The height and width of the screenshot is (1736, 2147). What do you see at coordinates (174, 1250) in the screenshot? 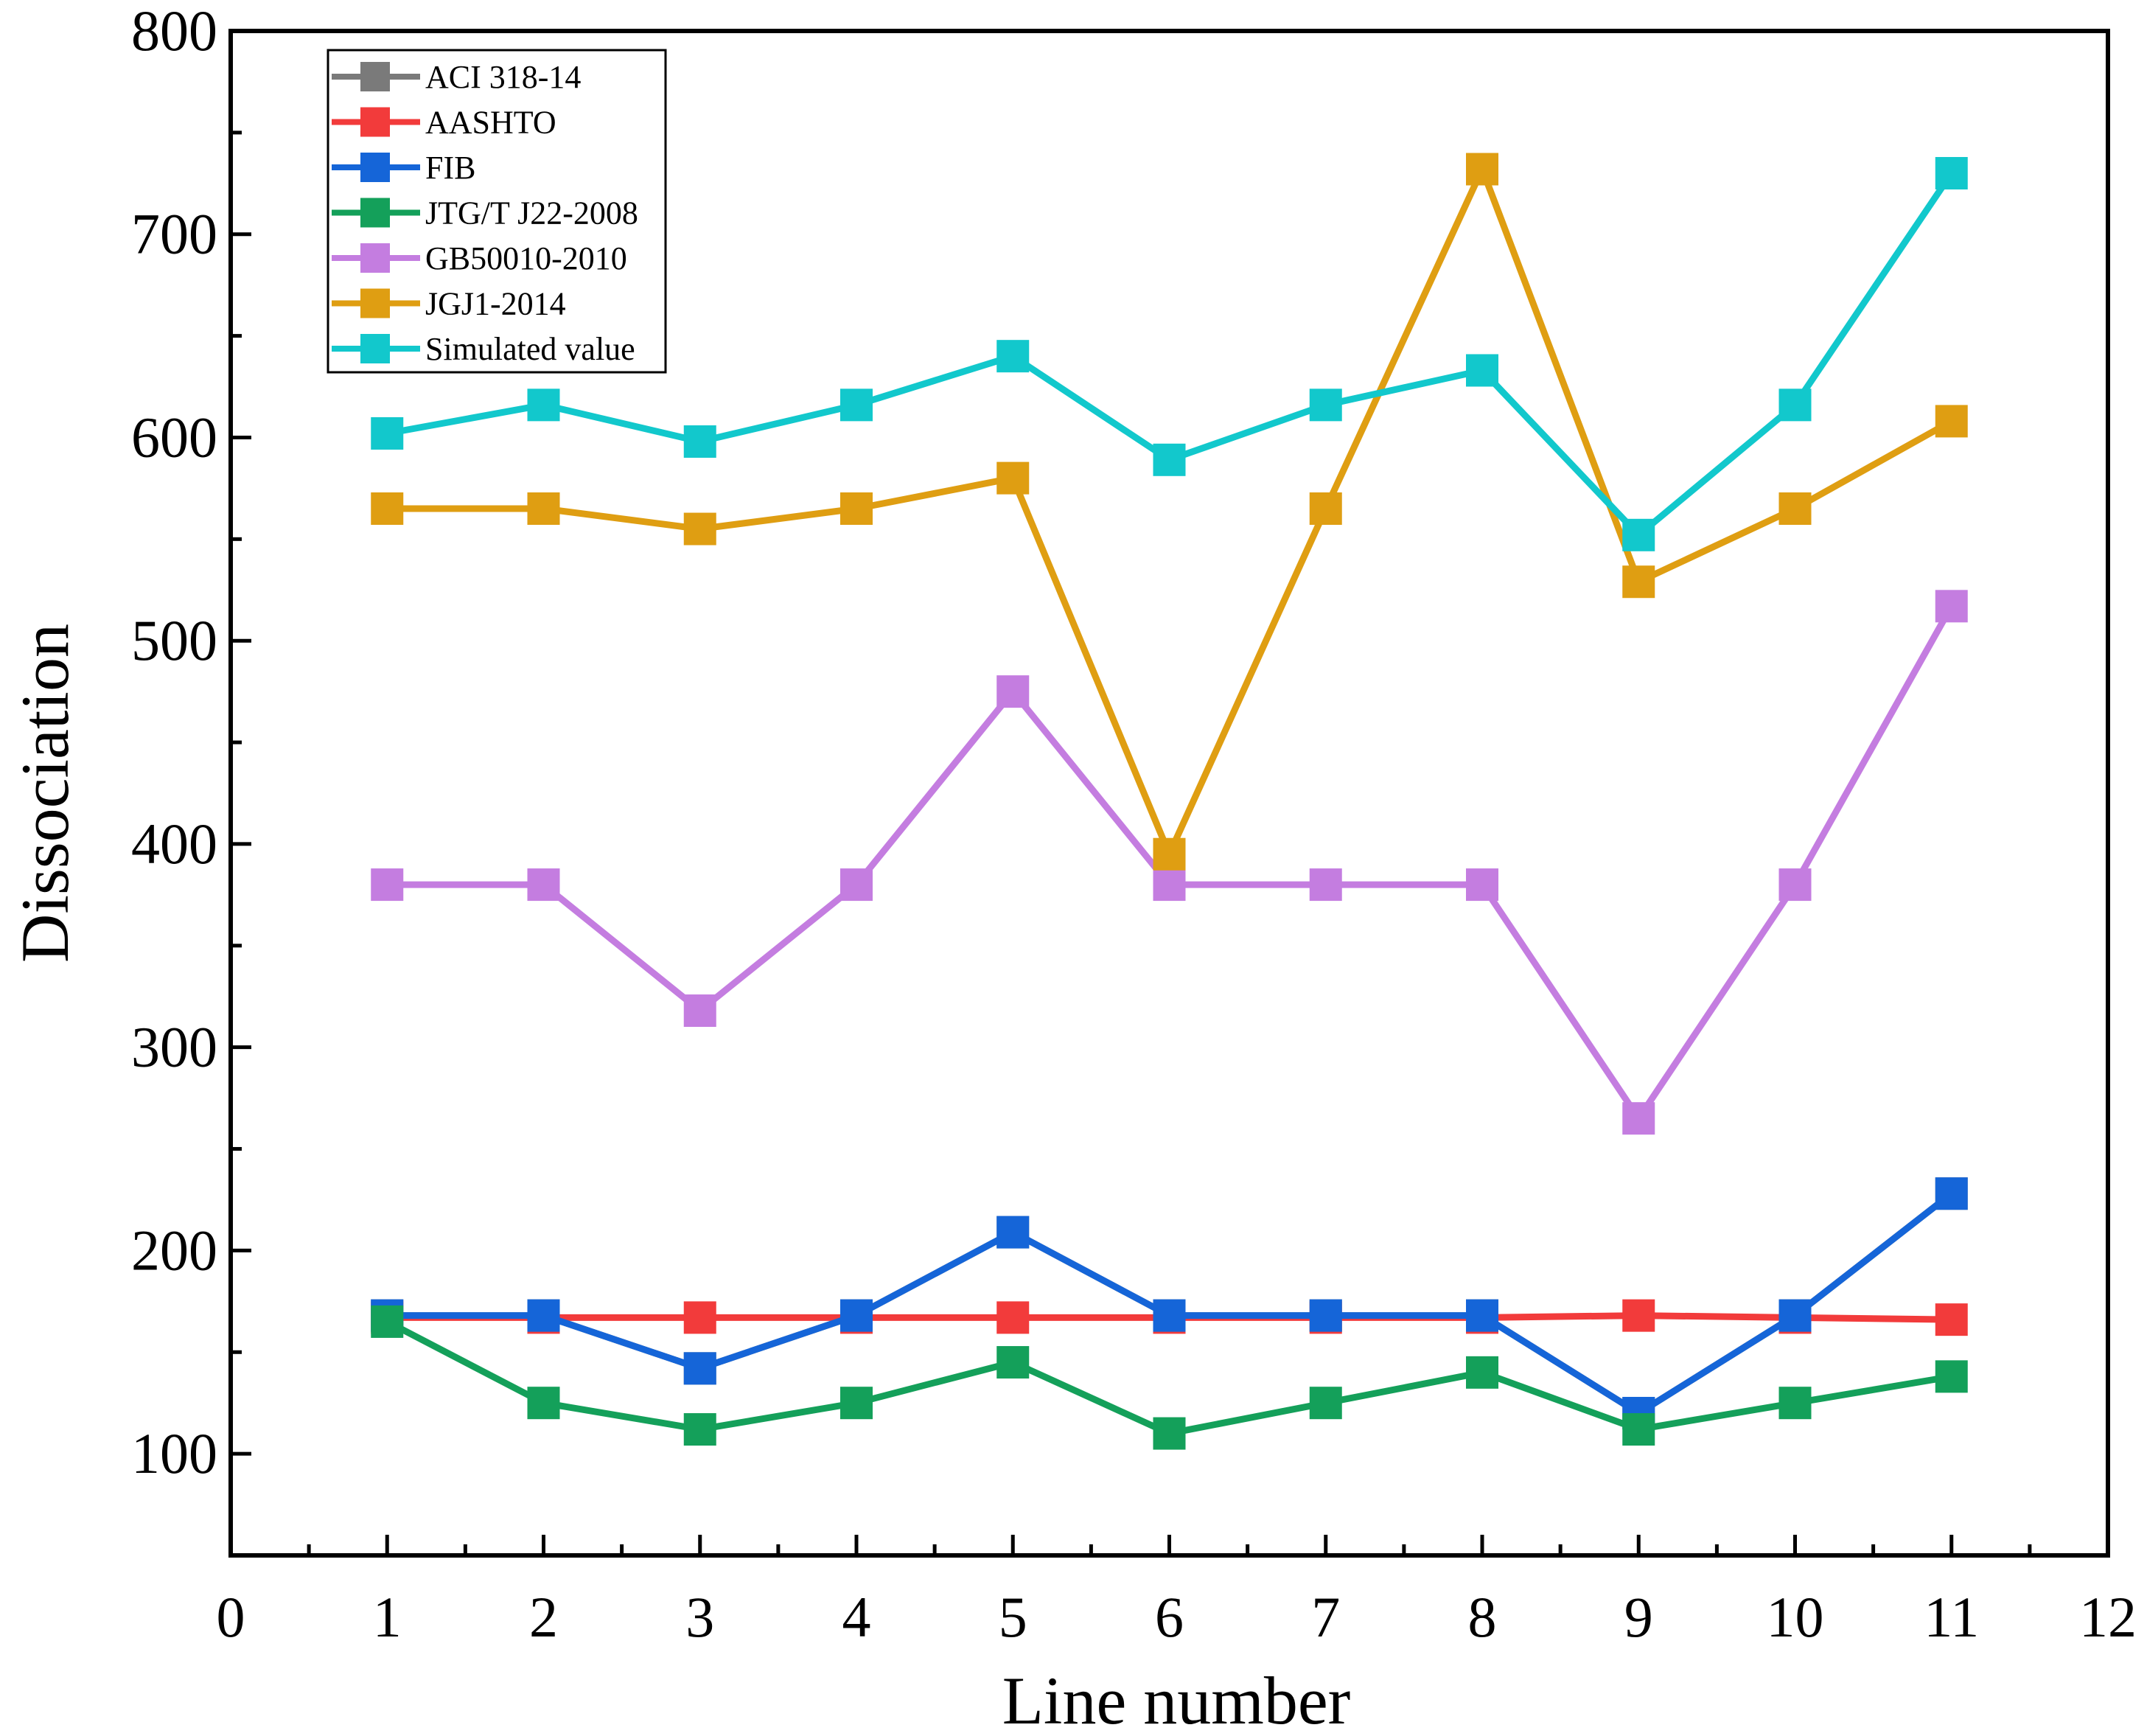
I see `y-tick-label: 200` at bounding box center [174, 1250].